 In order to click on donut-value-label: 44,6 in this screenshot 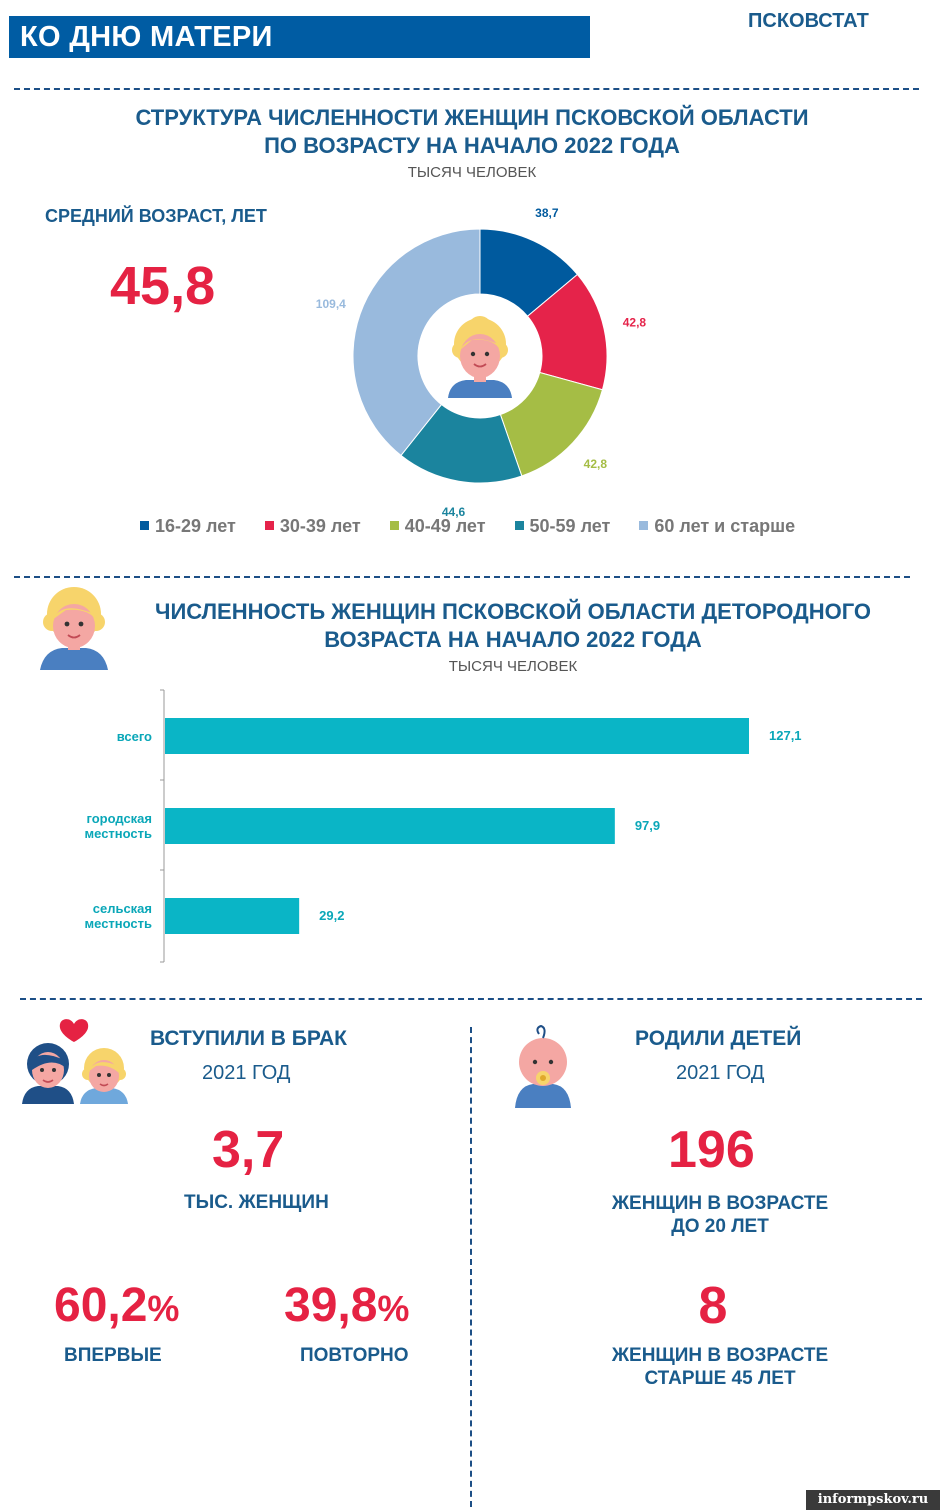, I will do `click(454, 512)`.